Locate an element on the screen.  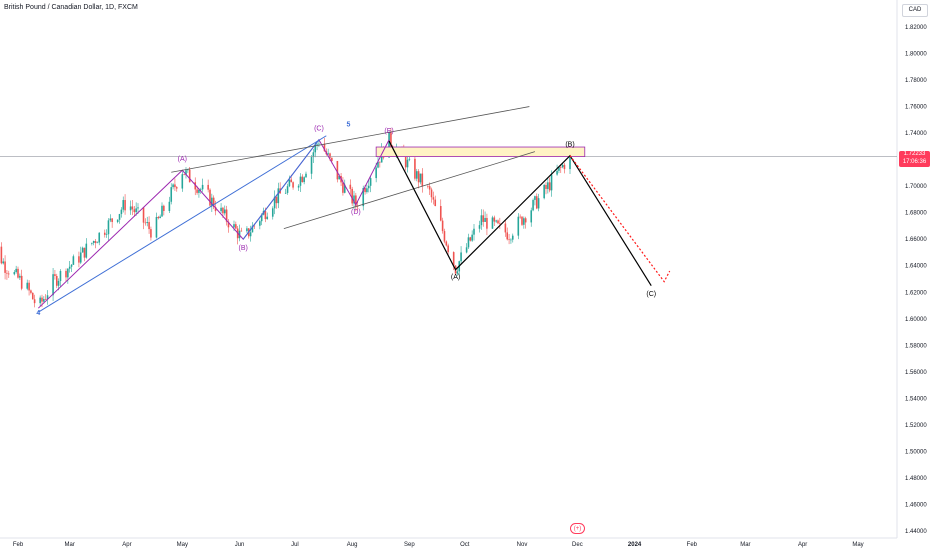
x-tick-label: Jul is located at coordinates (295, 545).